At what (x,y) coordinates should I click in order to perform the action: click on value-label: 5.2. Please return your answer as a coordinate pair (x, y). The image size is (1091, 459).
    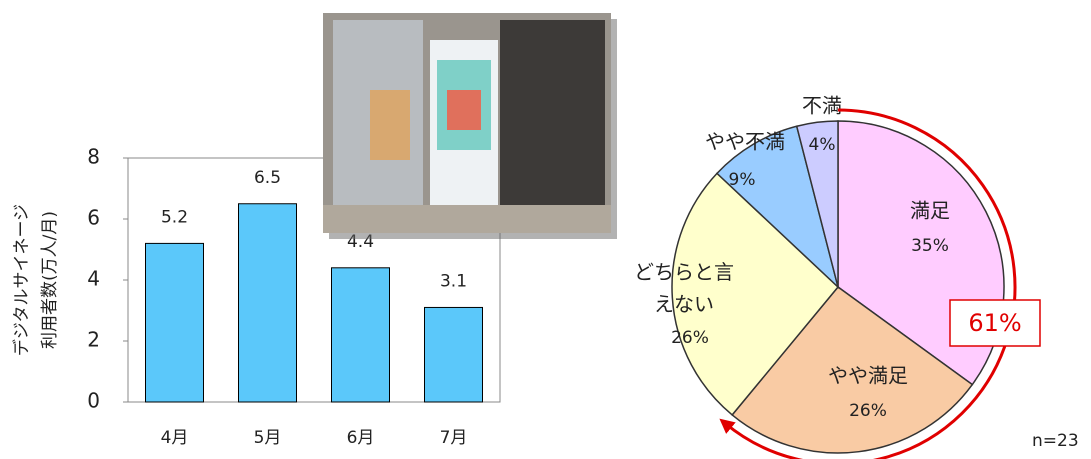
    Looking at the image, I should click on (174, 217).